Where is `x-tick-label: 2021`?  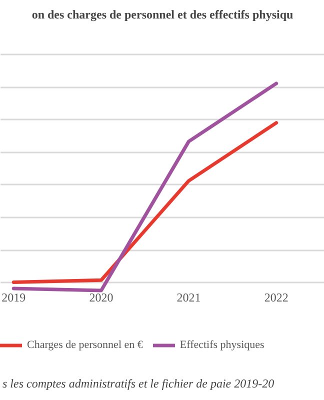
x-tick-label: 2021 is located at coordinates (188, 297).